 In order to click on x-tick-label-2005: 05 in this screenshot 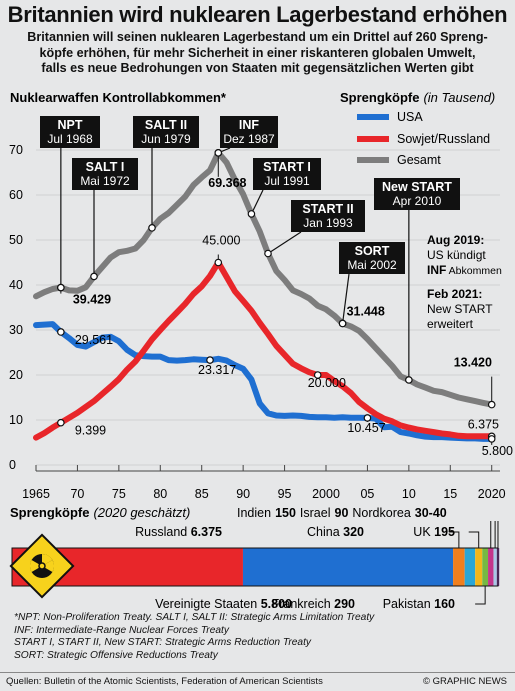, I will do `click(367, 494)`.